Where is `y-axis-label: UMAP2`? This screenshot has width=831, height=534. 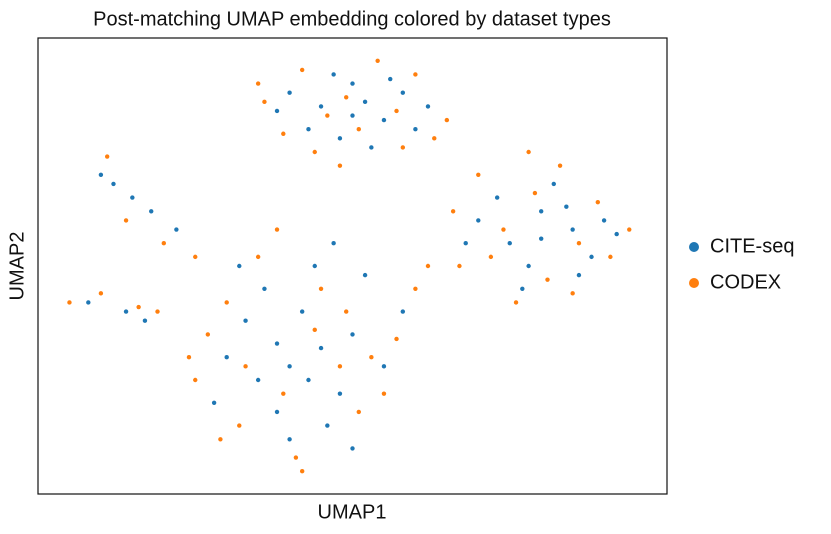
y-axis-label: UMAP2 is located at coordinates (17, 266).